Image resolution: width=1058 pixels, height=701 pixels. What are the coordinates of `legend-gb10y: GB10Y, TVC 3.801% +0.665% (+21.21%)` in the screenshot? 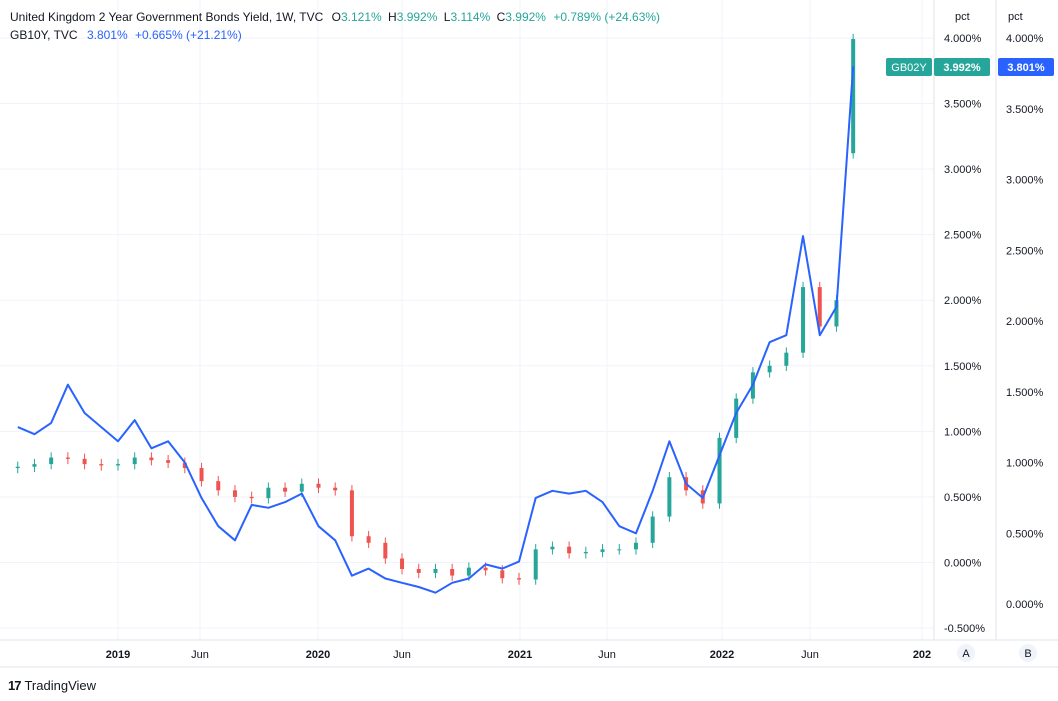 It's located at (126, 35).